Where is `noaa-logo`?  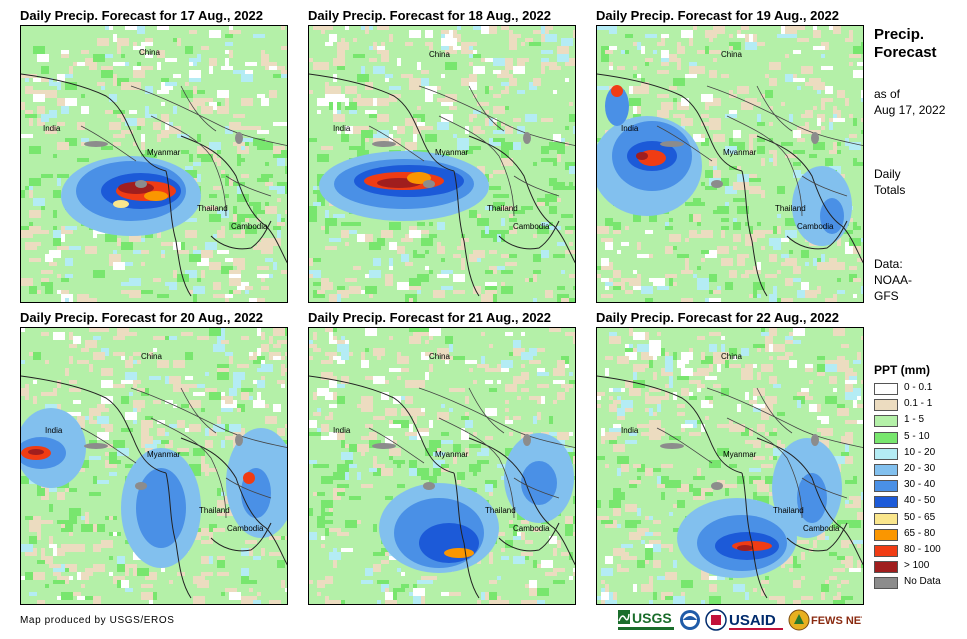
noaa-logo is located at coordinates (690, 620).